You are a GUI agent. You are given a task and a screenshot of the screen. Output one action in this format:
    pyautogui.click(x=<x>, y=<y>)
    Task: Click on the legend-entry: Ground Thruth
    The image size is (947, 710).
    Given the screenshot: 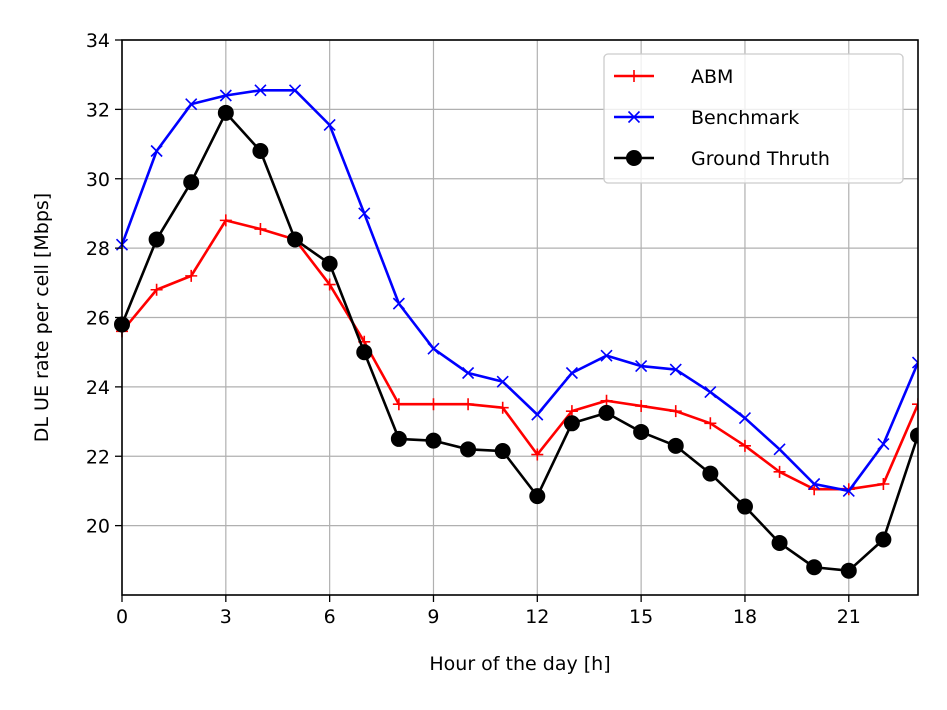 What is the action you would take?
    pyautogui.click(x=722, y=159)
    